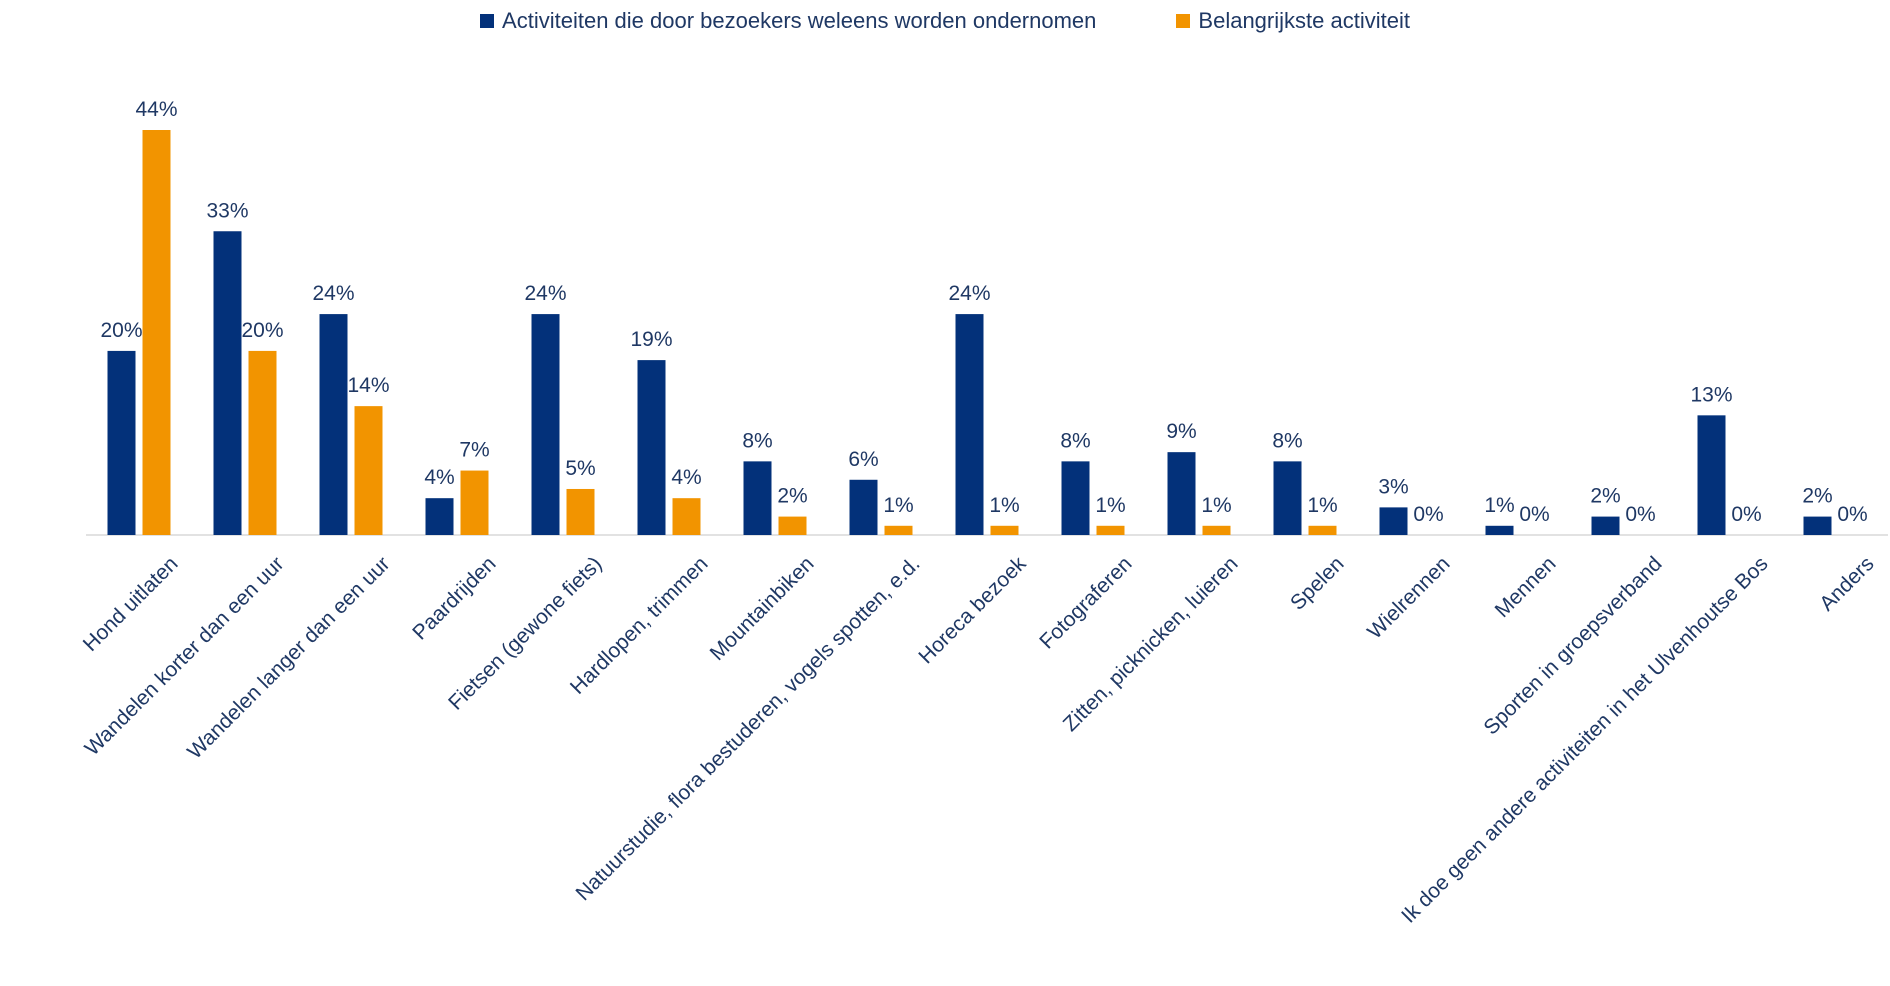  Describe the element at coordinates (1852, 514) in the screenshot. I see `data-label-series-2-16: 0%` at that location.